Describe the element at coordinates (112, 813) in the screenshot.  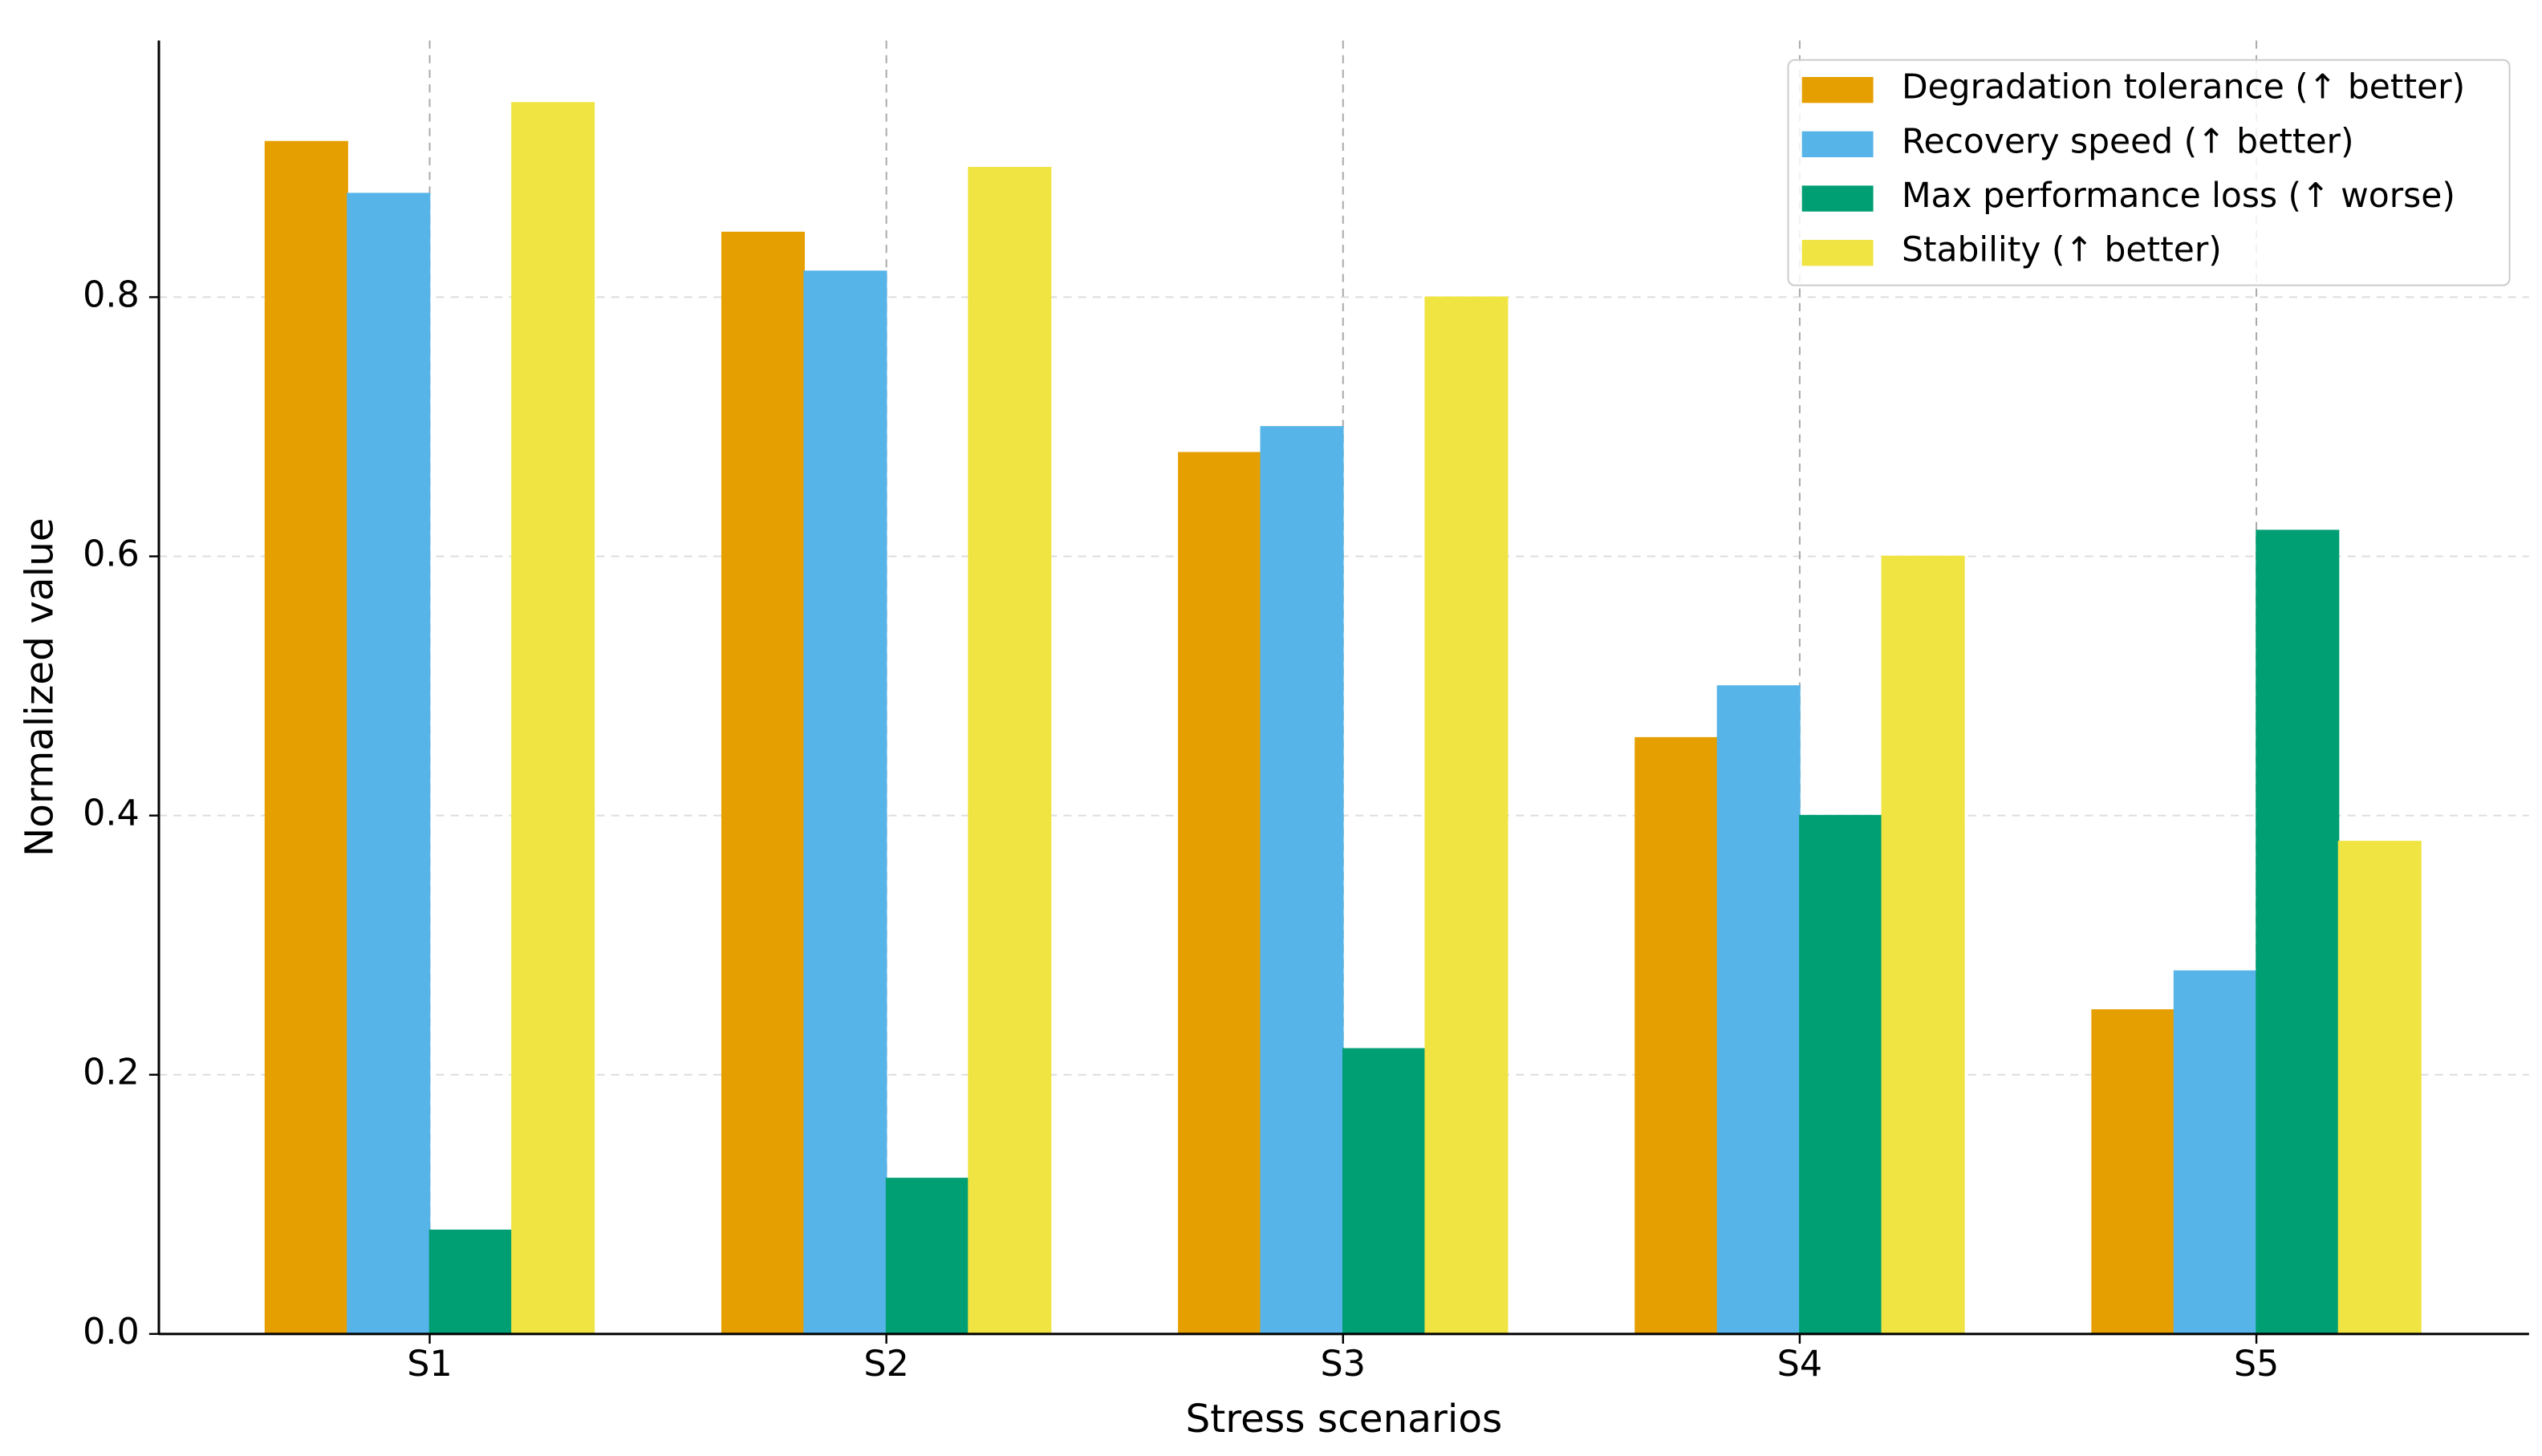
I see `y-tick-label: 0.4` at that location.